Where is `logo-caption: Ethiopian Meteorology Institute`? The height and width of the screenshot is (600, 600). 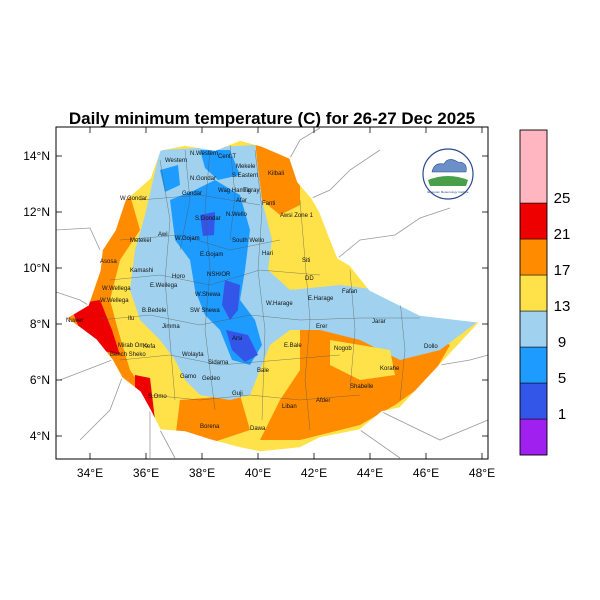 logo-caption: Ethiopian Meteorology Institute is located at coordinates (448, 192).